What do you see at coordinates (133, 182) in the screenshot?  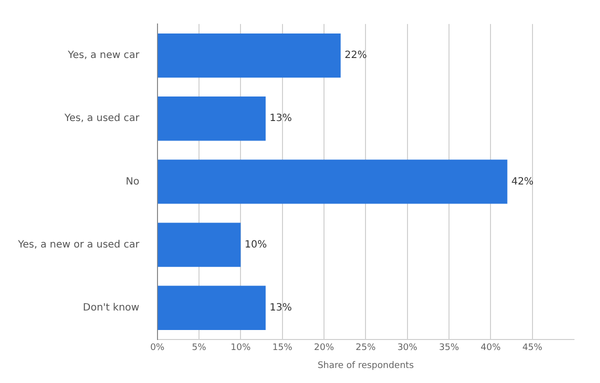 I see `y-tick-label: No` at bounding box center [133, 182].